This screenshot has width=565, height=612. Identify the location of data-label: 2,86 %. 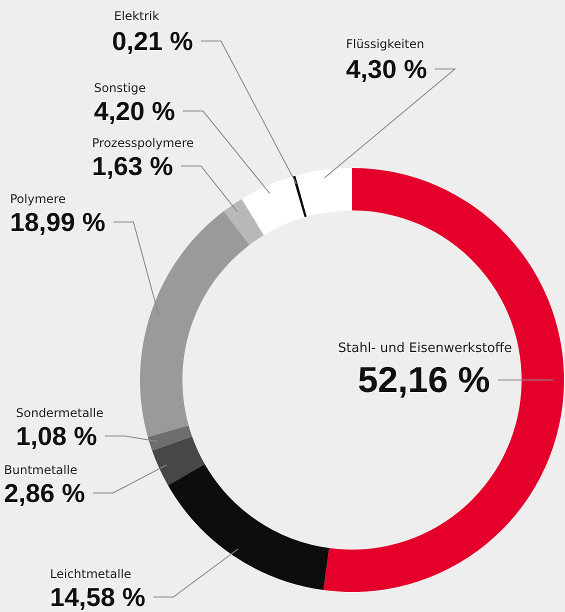
(44, 493).